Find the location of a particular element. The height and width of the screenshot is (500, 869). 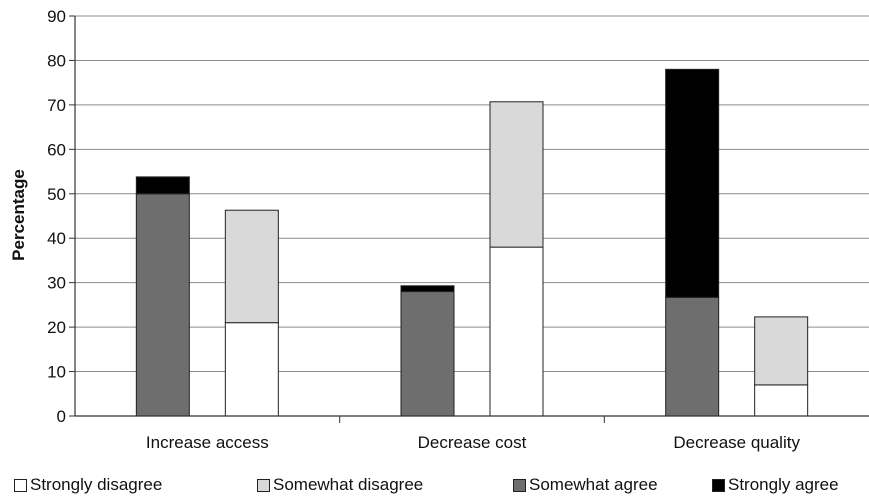

legend-item-somewhat-disagree: Somewhat disagree is located at coordinates (340, 485).